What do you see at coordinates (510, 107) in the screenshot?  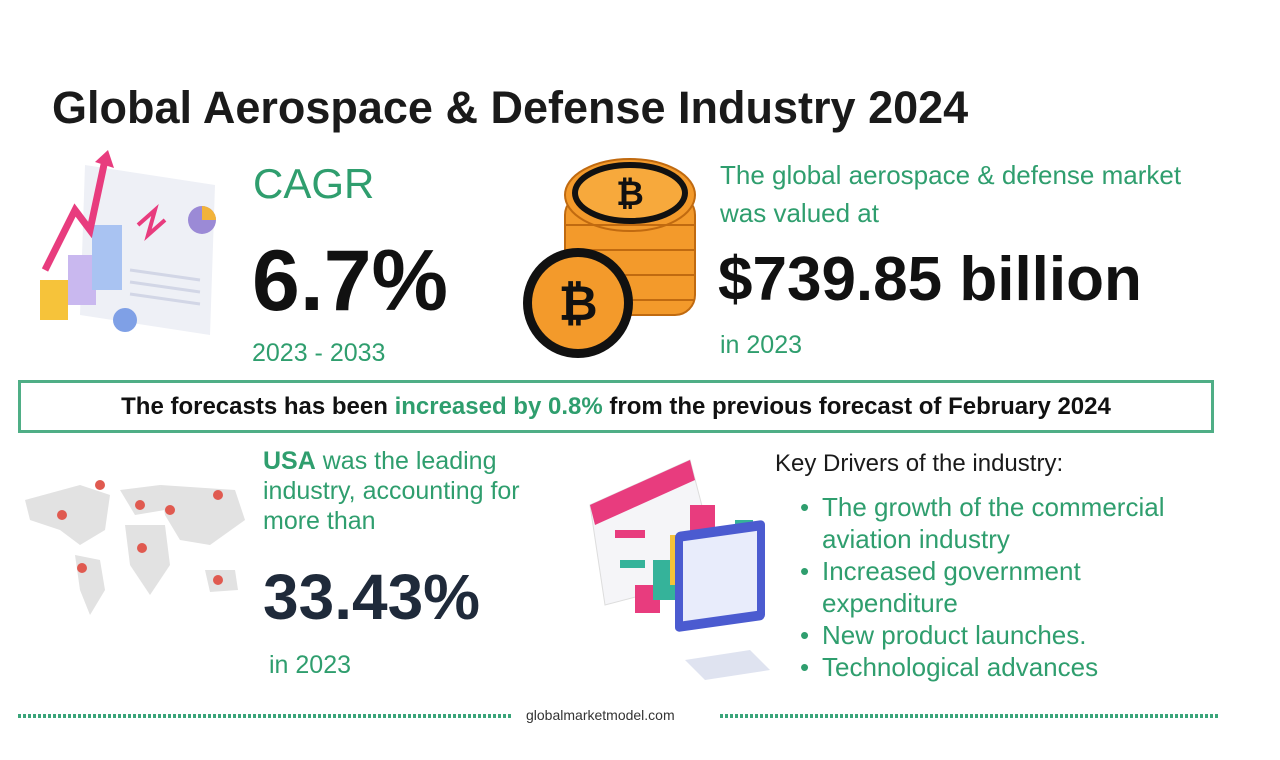 I see `page-title: Global Aerospace & Defense Industry 2024` at bounding box center [510, 107].